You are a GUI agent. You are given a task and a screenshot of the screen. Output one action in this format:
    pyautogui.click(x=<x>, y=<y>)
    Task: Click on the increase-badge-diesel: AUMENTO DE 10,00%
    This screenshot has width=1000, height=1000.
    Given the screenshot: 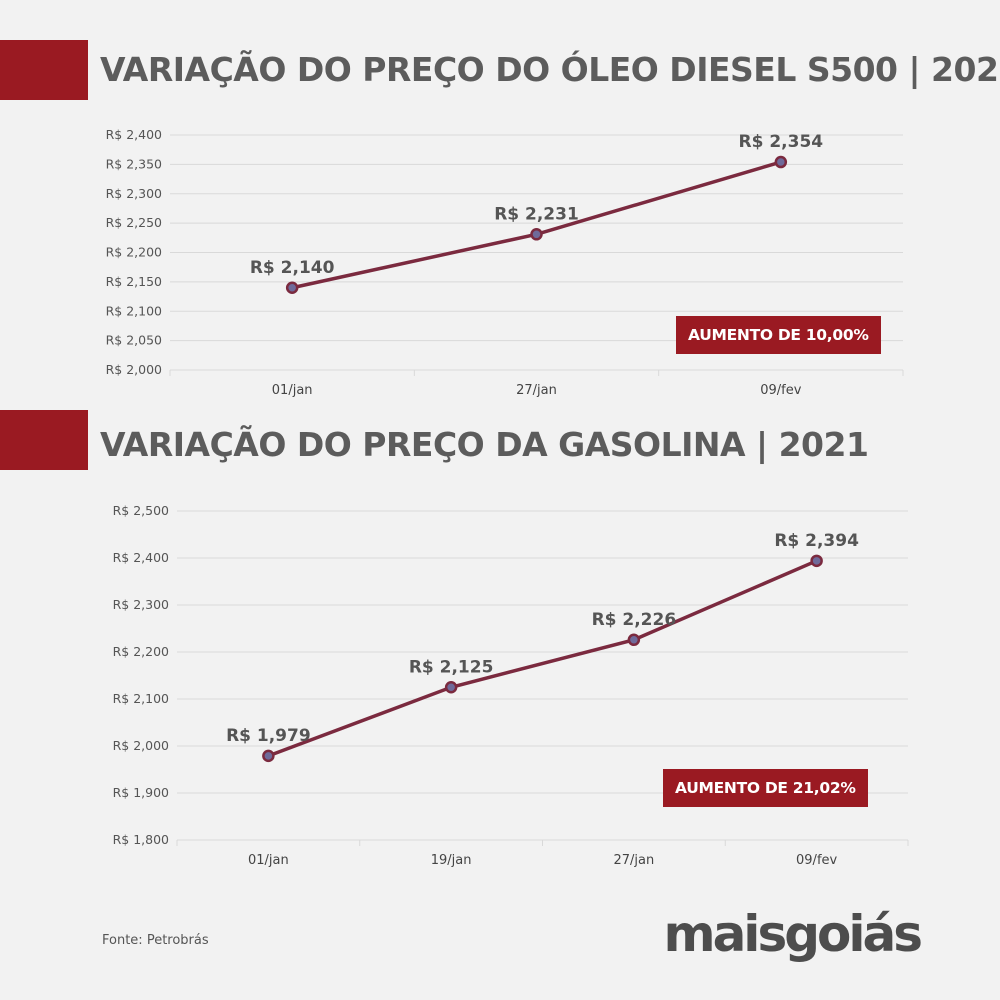 What is the action you would take?
    pyautogui.click(x=778, y=335)
    